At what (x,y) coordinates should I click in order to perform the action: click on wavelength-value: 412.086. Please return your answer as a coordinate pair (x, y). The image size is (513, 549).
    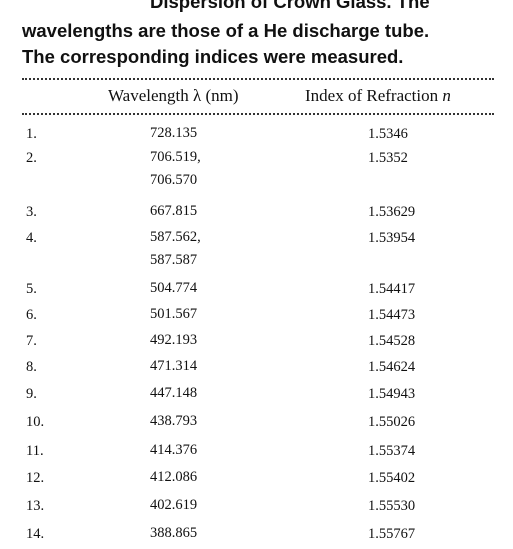
    Looking at the image, I should click on (174, 477).